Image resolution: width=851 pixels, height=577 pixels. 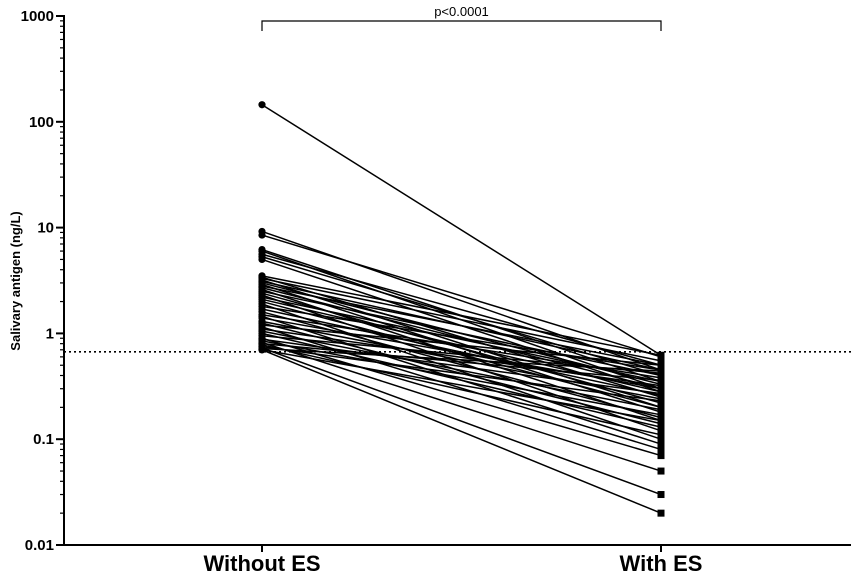 What do you see at coordinates (661, 563) in the screenshot?
I see `x-tick-label: With ES` at bounding box center [661, 563].